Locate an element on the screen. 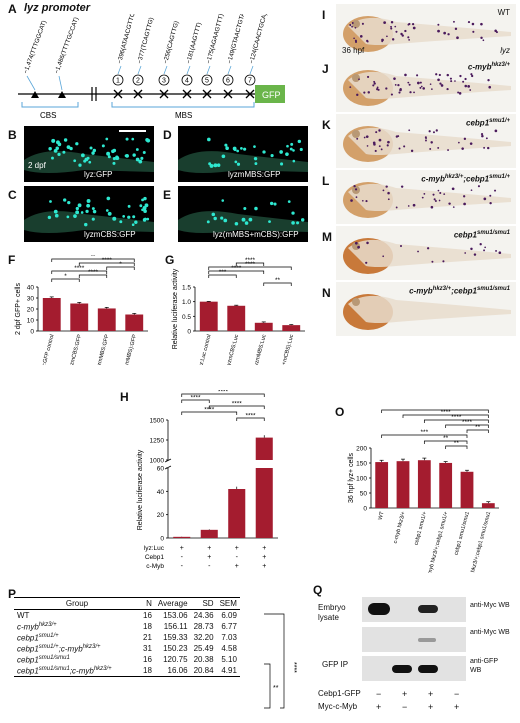  panel-letter: Q is located at coordinates (318, 590).